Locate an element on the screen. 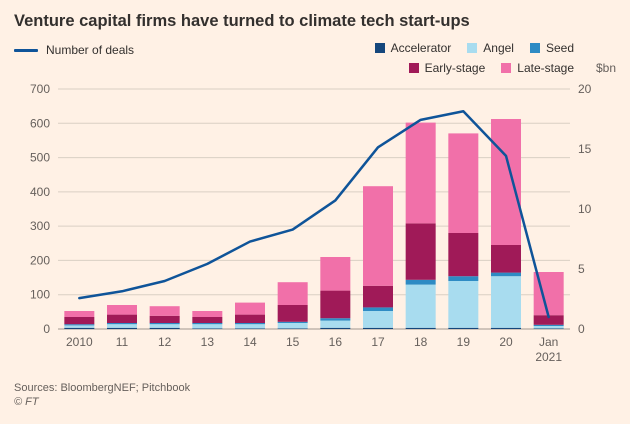 This screenshot has height=424, width=630. sources-note: Sources: BloombergNEF; Pitchbook is located at coordinates (102, 388).